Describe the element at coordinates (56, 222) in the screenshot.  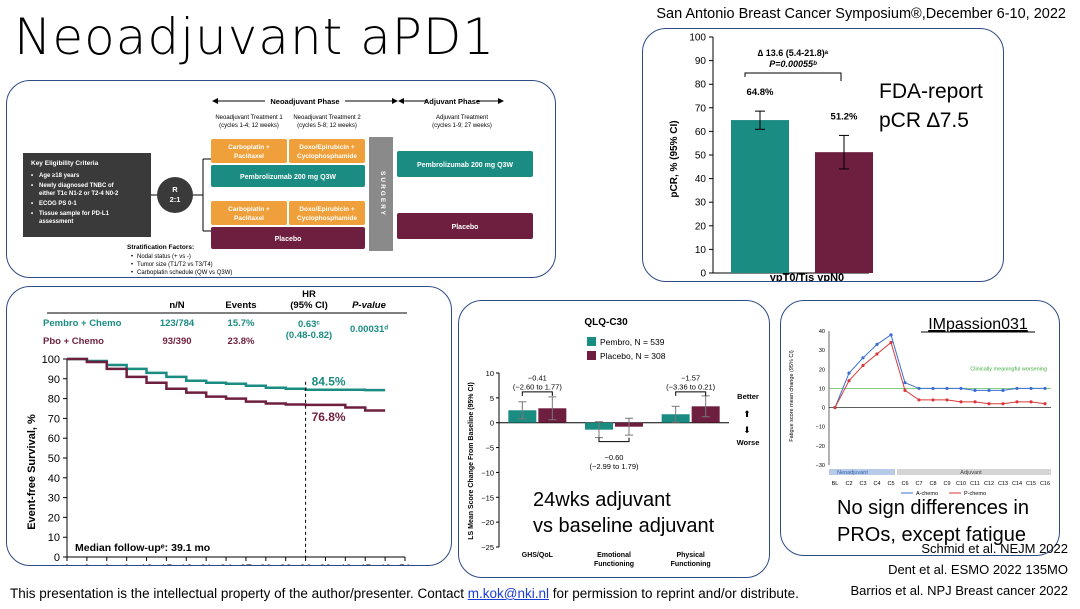
I see `eligibility-item: assessment` at that location.